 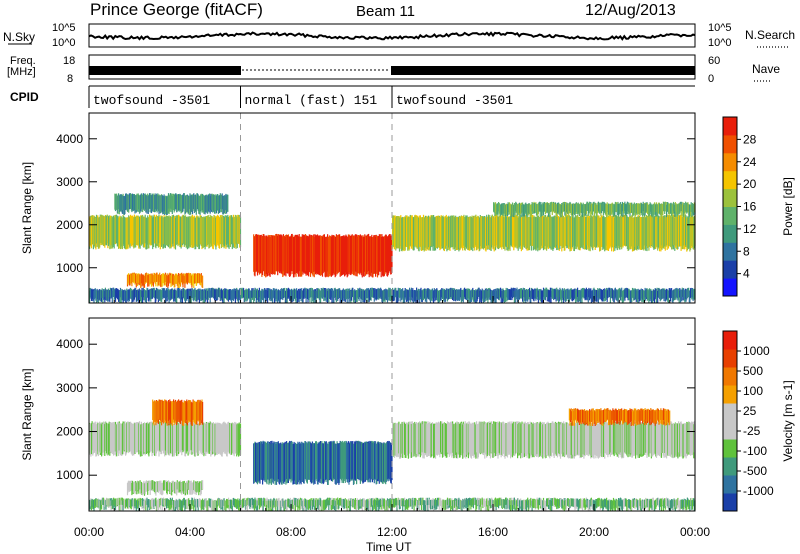 What do you see at coordinates (69, 388) in the screenshot?
I see `y-tick-label: 3000` at bounding box center [69, 388].